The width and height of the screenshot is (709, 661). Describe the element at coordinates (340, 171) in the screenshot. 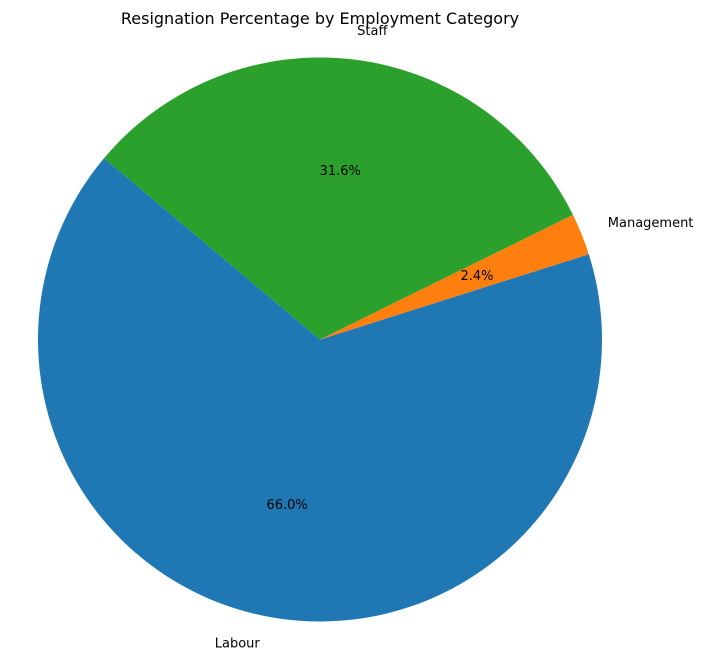

I see `slice-percent-staff: 31.6%` at that location.